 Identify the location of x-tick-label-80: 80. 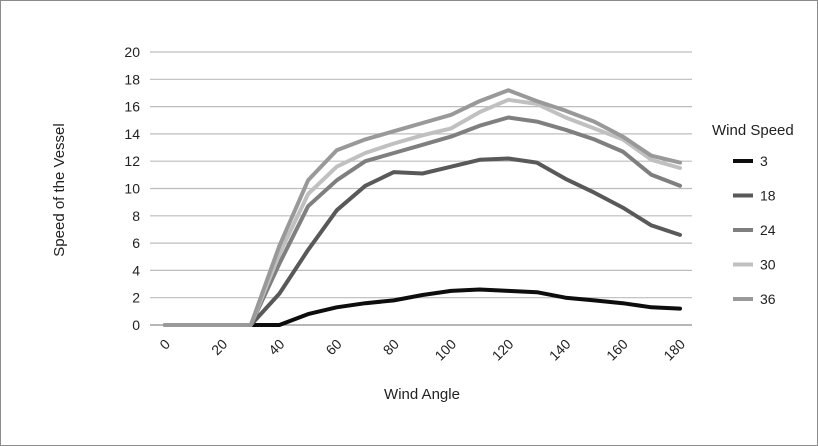
(391, 347).